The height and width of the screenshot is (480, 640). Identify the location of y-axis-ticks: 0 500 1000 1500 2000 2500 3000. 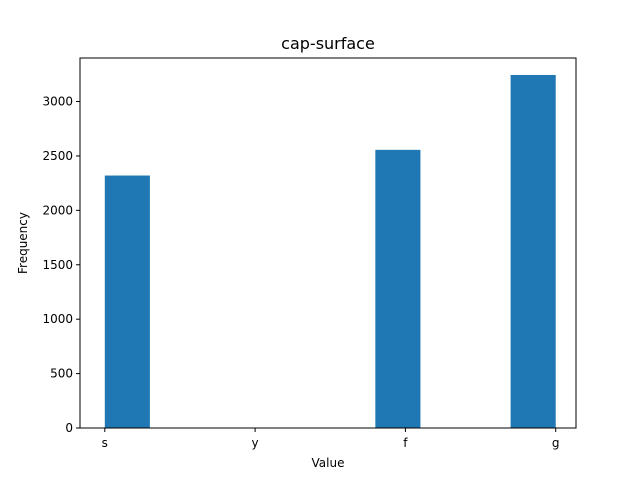
(61, 265).